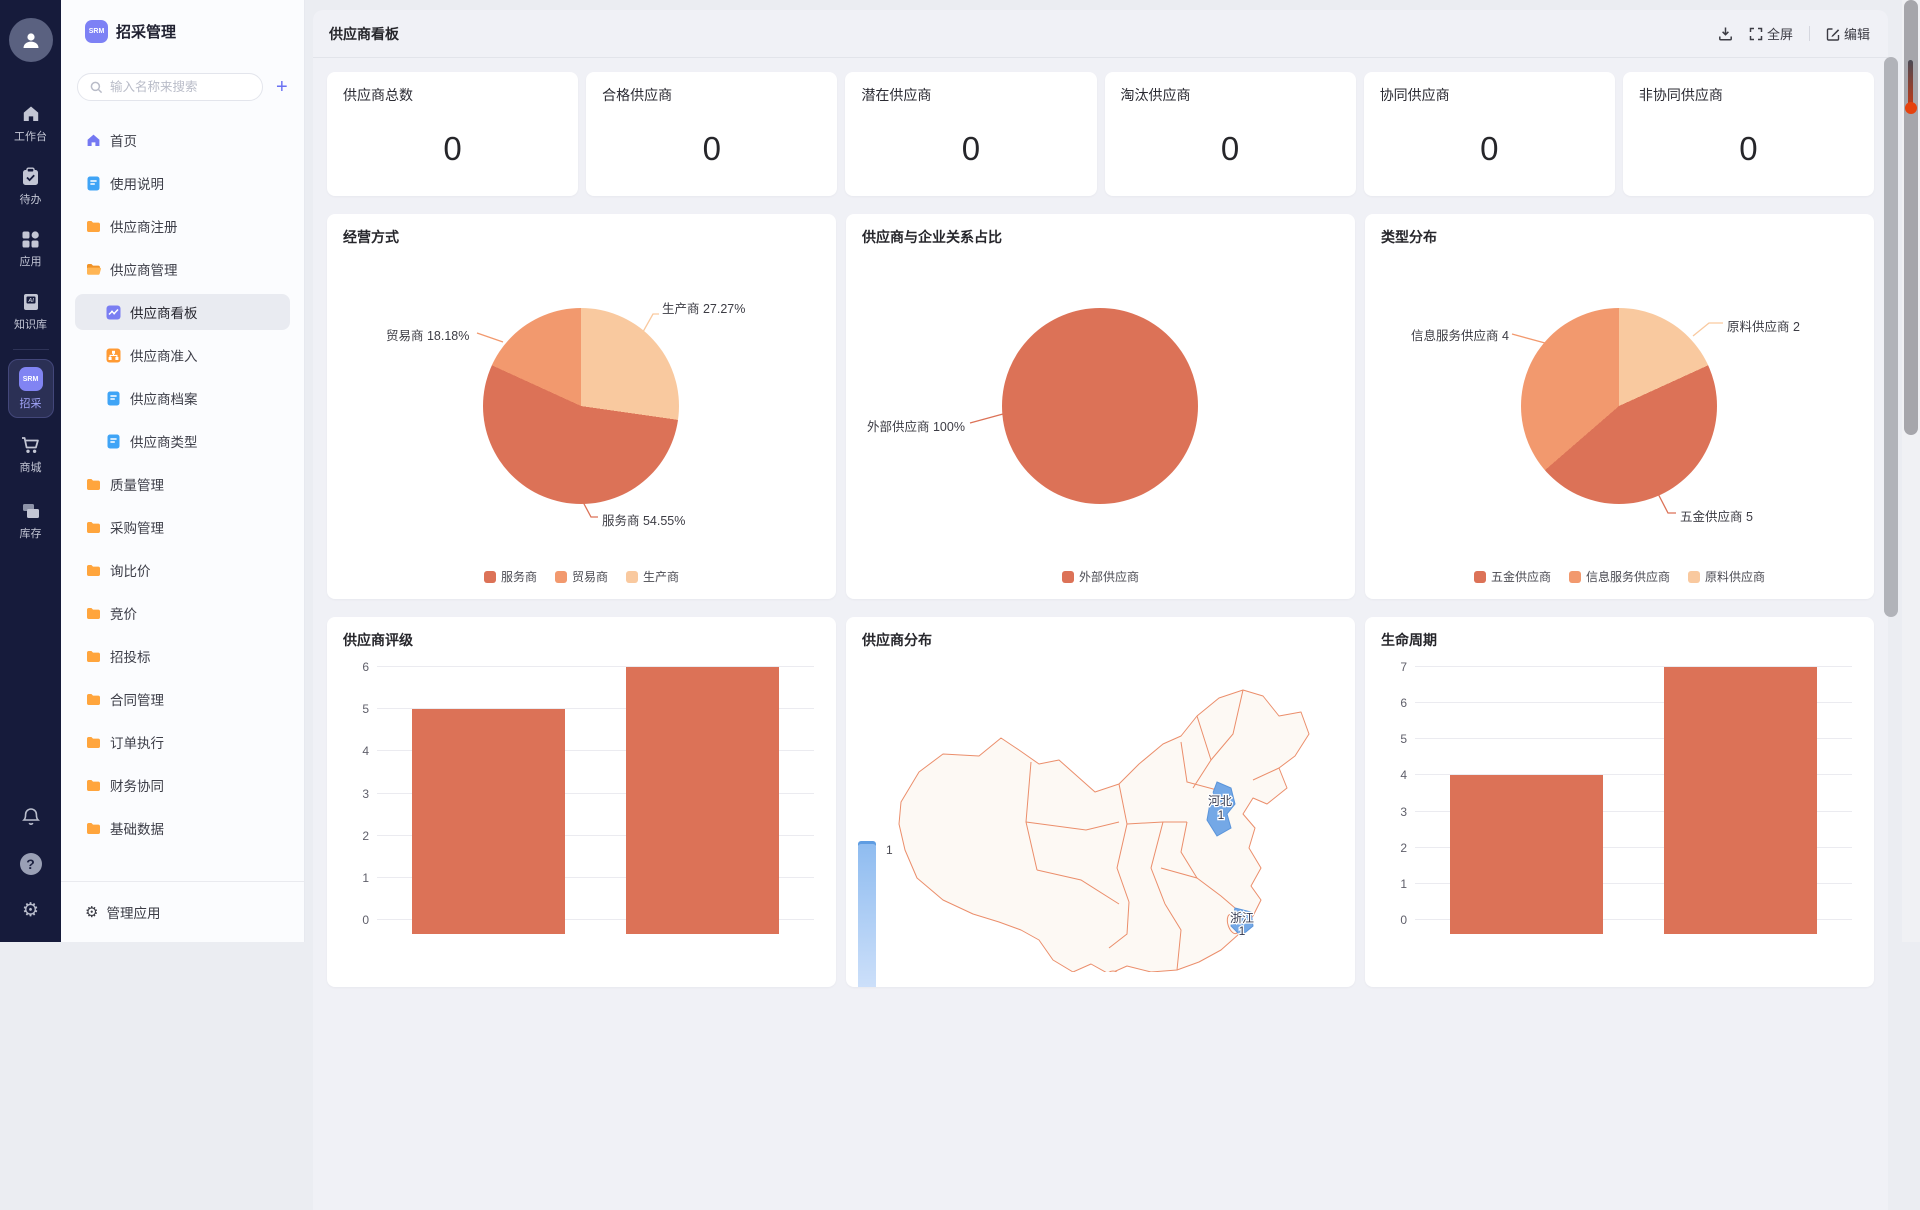 This screenshot has height=1210, width=1920. I want to click on china-map: 河北 1 浙江 1, so click(1104, 830).